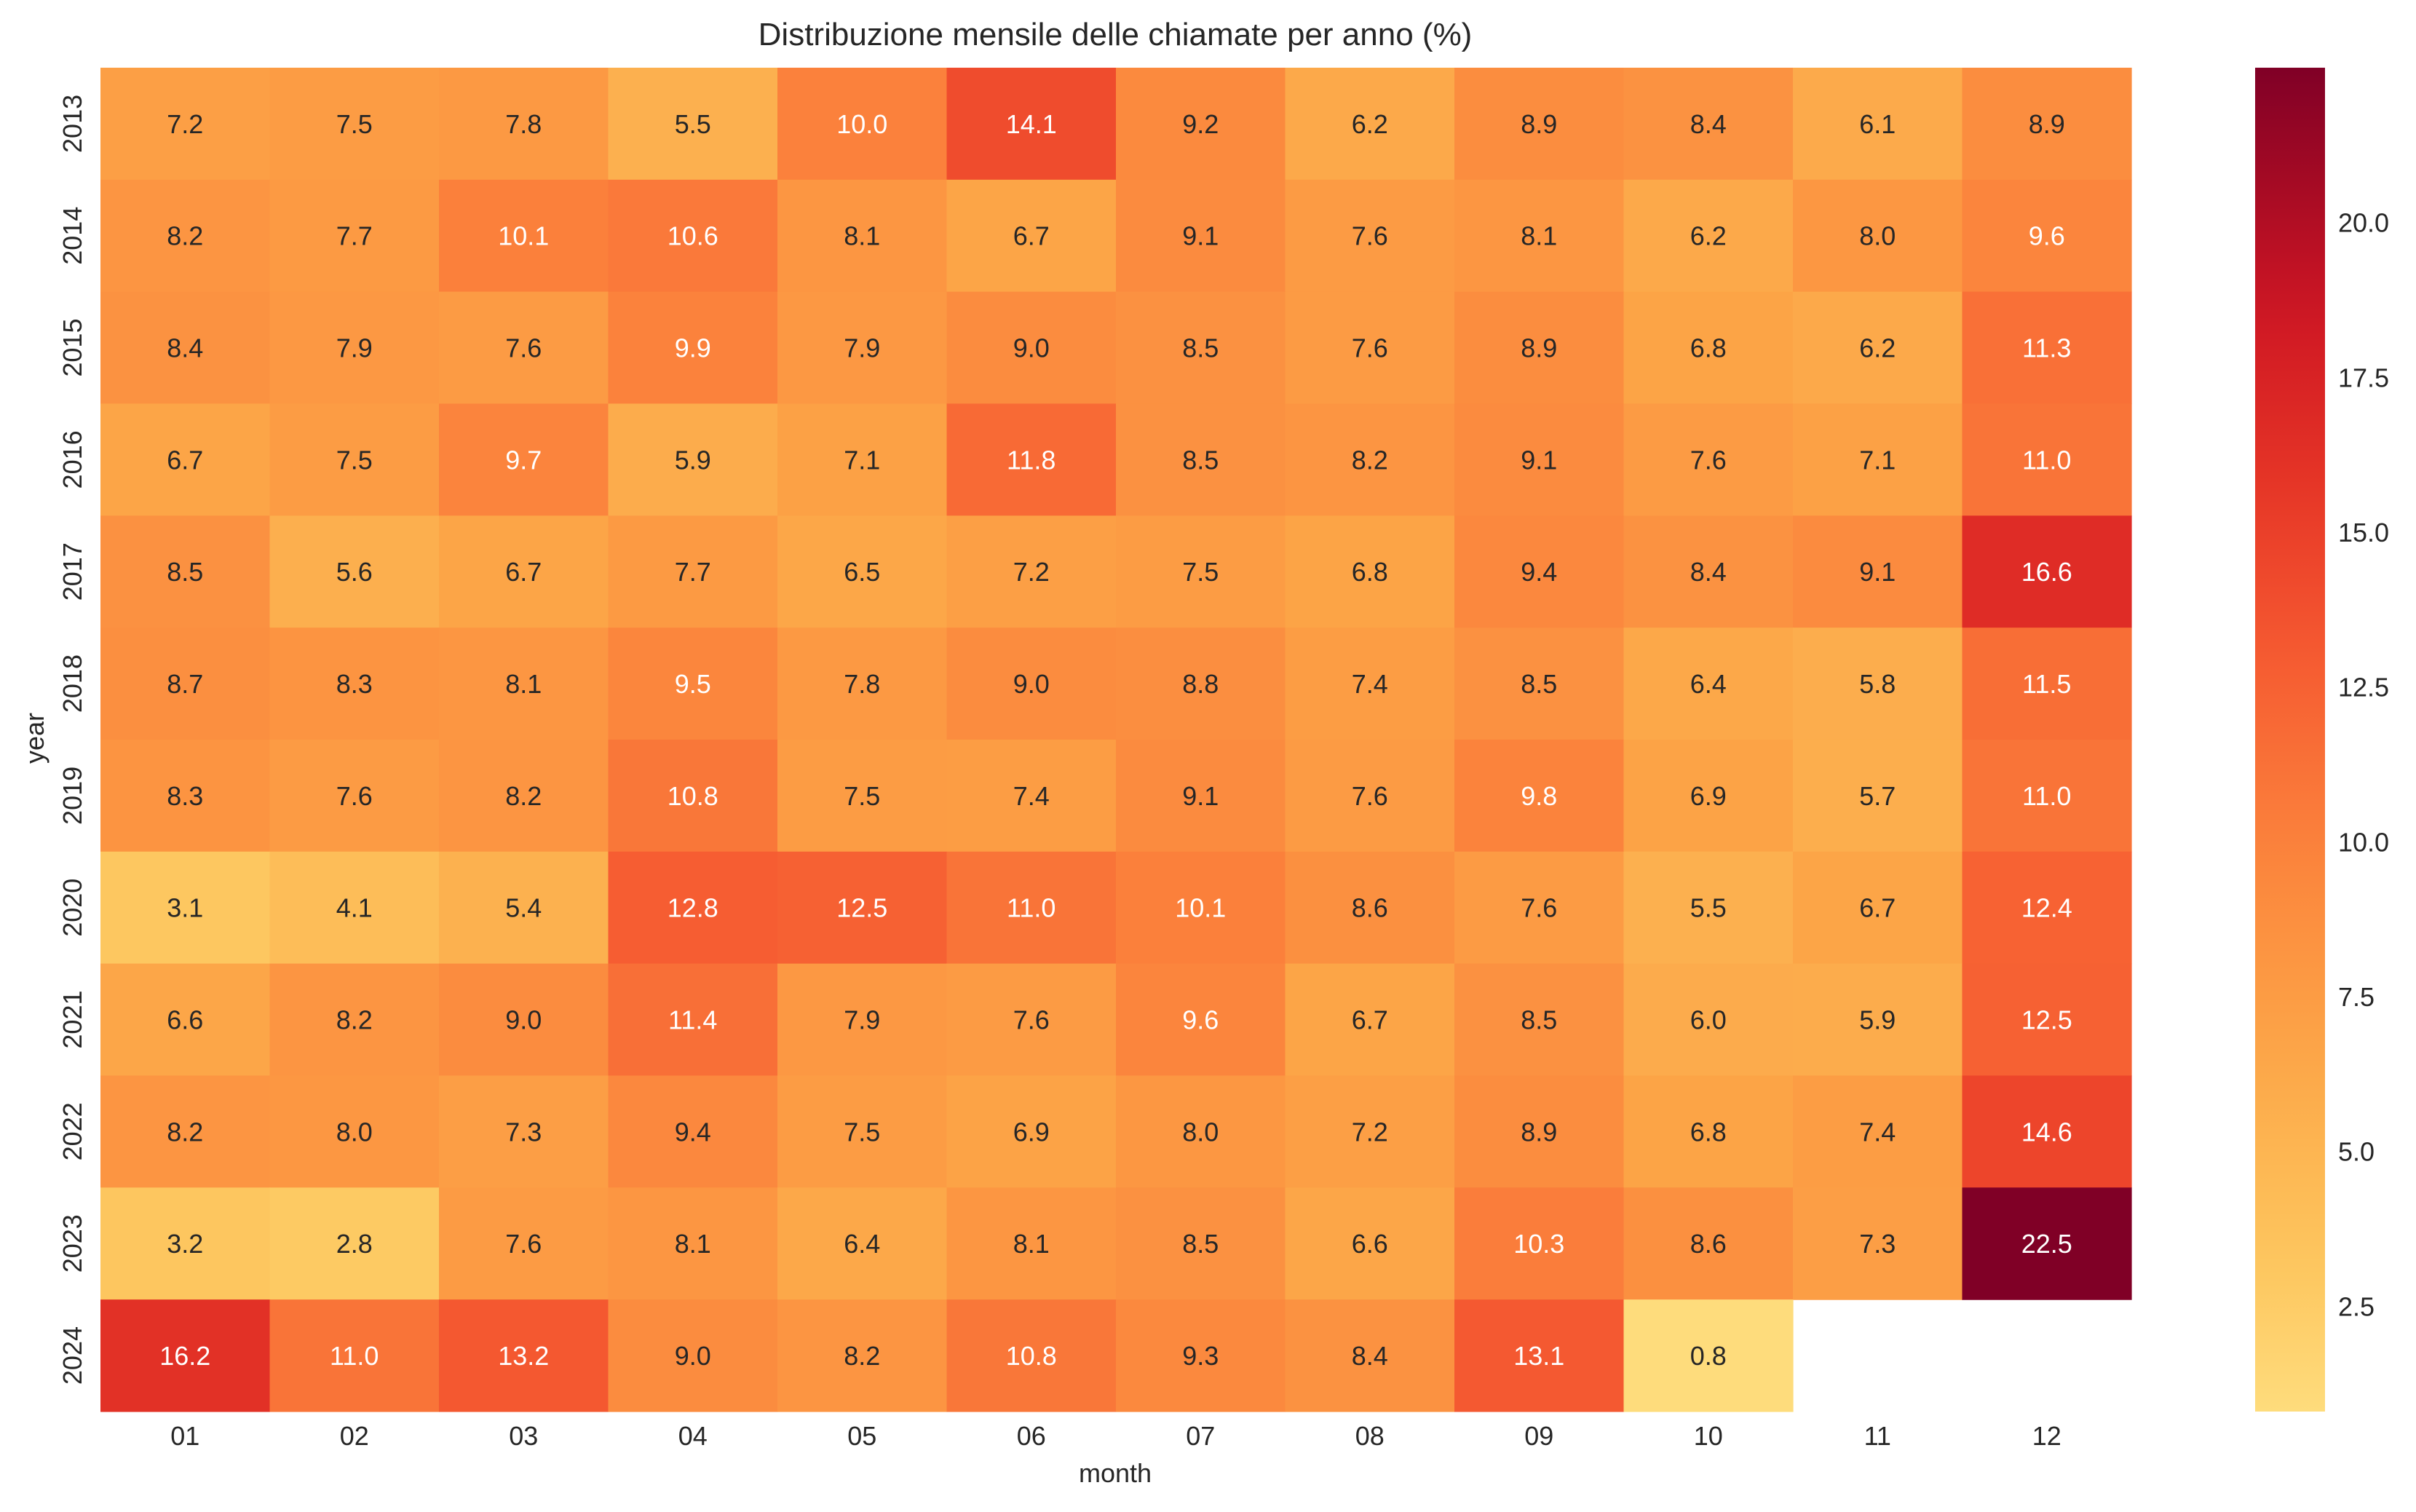 This screenshot has height=1512, width=2416. I want to click on cell-value-label: 7.1, so click(1878, 460).